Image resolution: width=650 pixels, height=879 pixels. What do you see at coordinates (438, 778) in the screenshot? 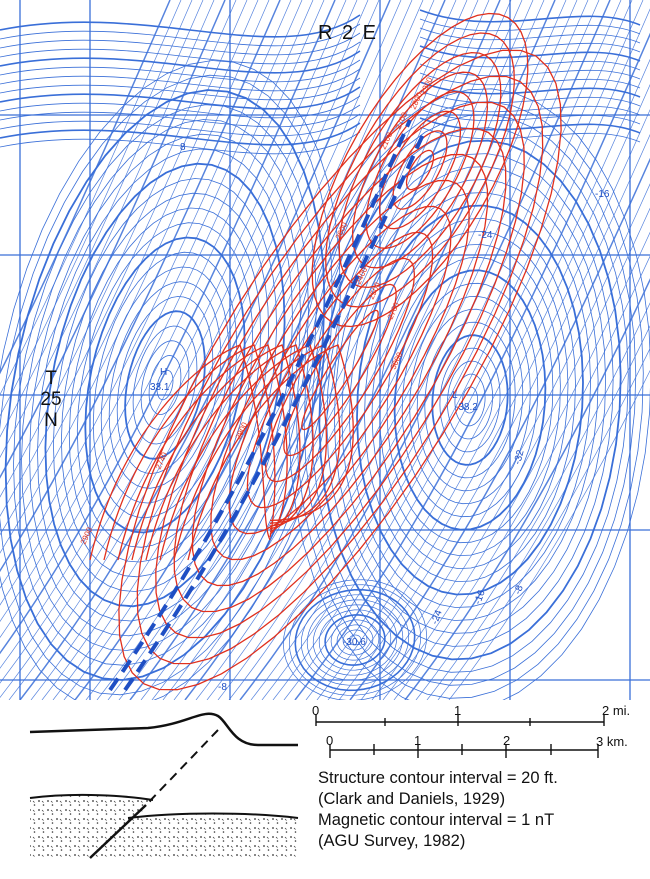
I see `legend-structure-interval: Structure contour interval = 20 ft.` at bounding box center [438, 778].